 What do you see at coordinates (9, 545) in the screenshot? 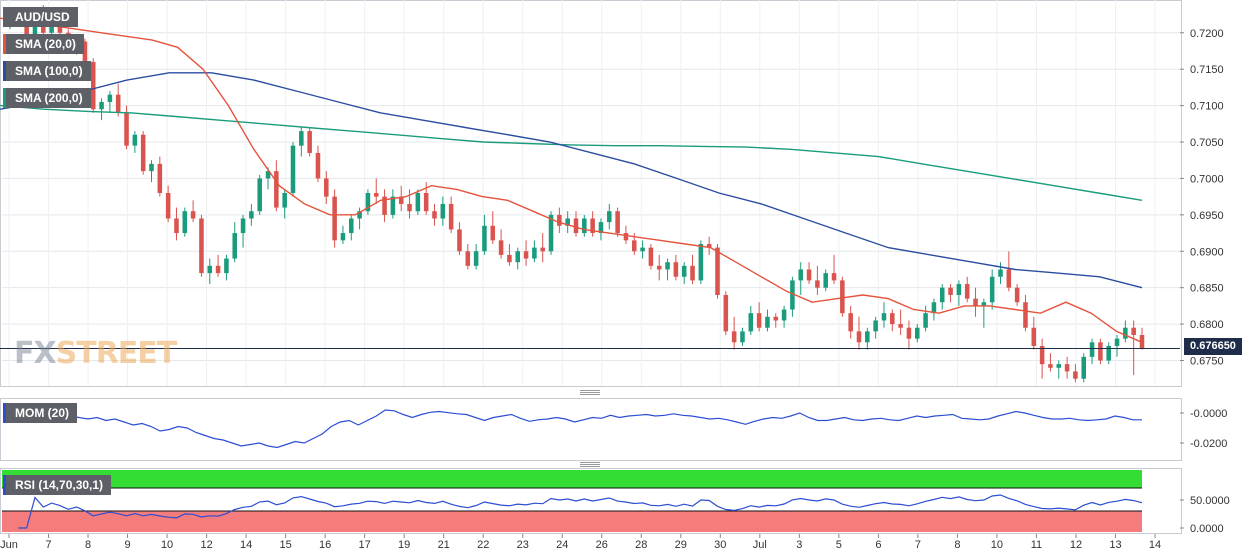
I see `time-tick-label: Jun` at bounding box center [9, 545].